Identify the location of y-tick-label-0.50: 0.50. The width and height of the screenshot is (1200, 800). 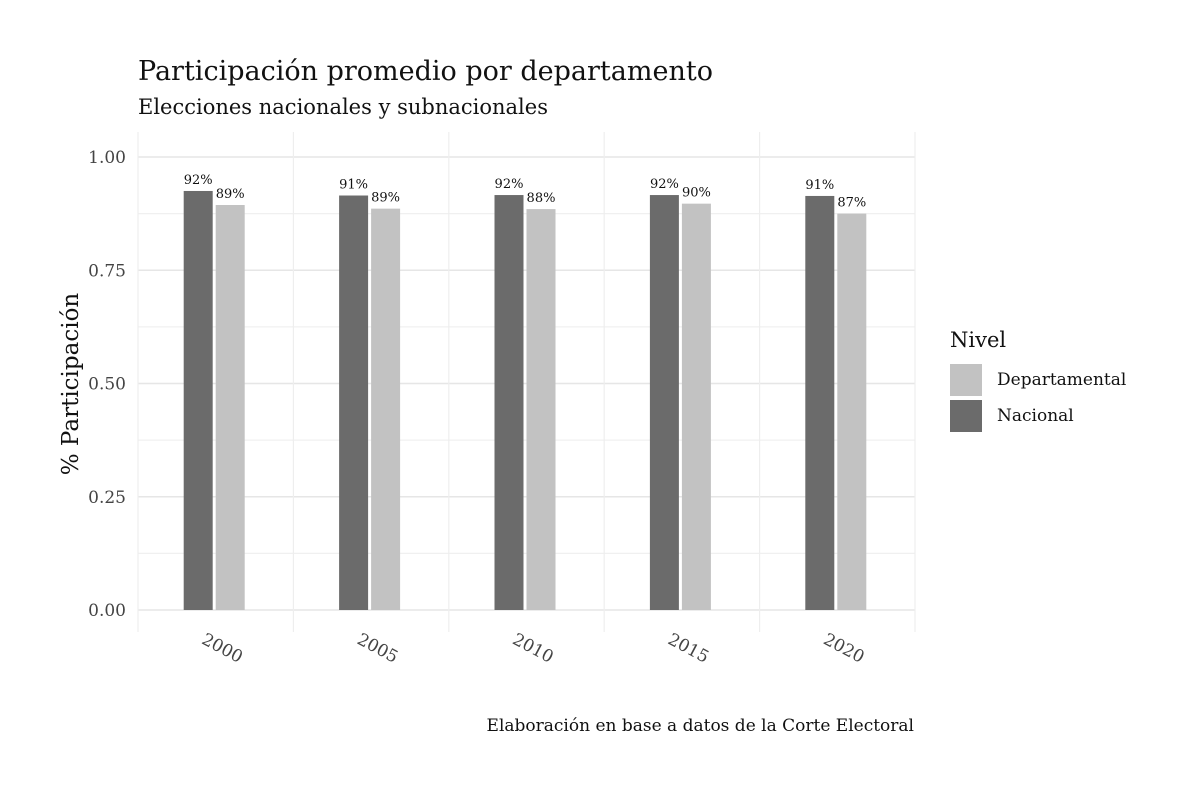
(107, 385).